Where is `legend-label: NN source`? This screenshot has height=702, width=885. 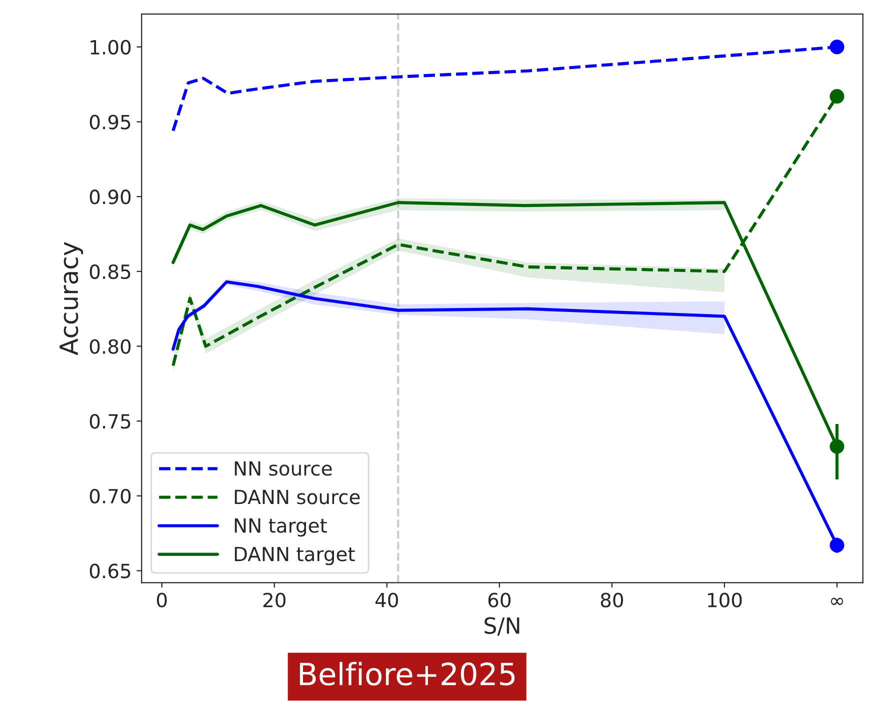 legend-label: NN source is located at coordinates (283, 468).